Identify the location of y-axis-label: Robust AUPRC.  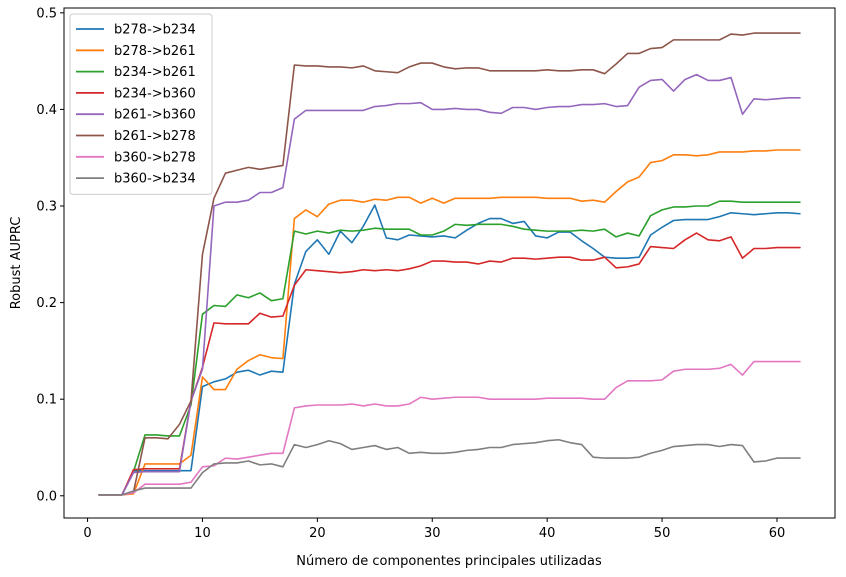
(16, 263).